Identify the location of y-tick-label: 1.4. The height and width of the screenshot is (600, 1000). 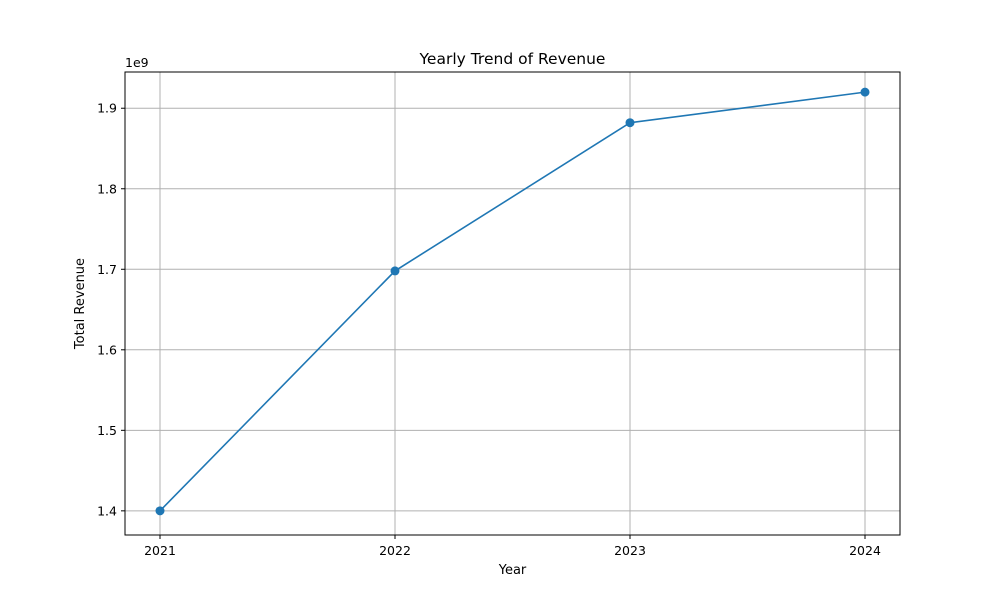
(107, 510).